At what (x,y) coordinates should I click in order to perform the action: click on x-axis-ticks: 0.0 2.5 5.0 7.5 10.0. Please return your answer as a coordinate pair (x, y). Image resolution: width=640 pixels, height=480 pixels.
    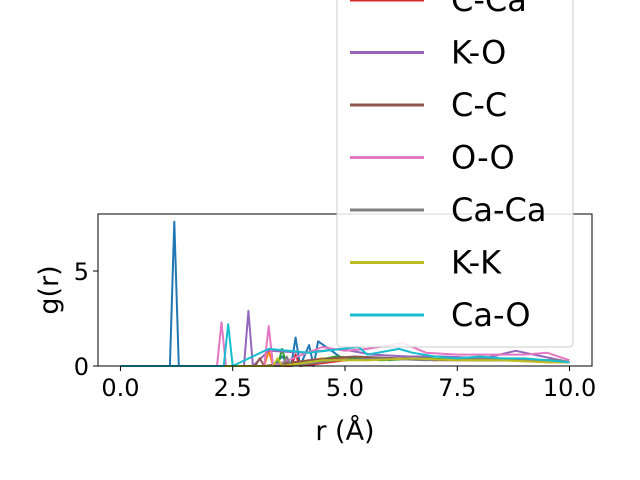
    Looking at the image, I should click on (348, 384).